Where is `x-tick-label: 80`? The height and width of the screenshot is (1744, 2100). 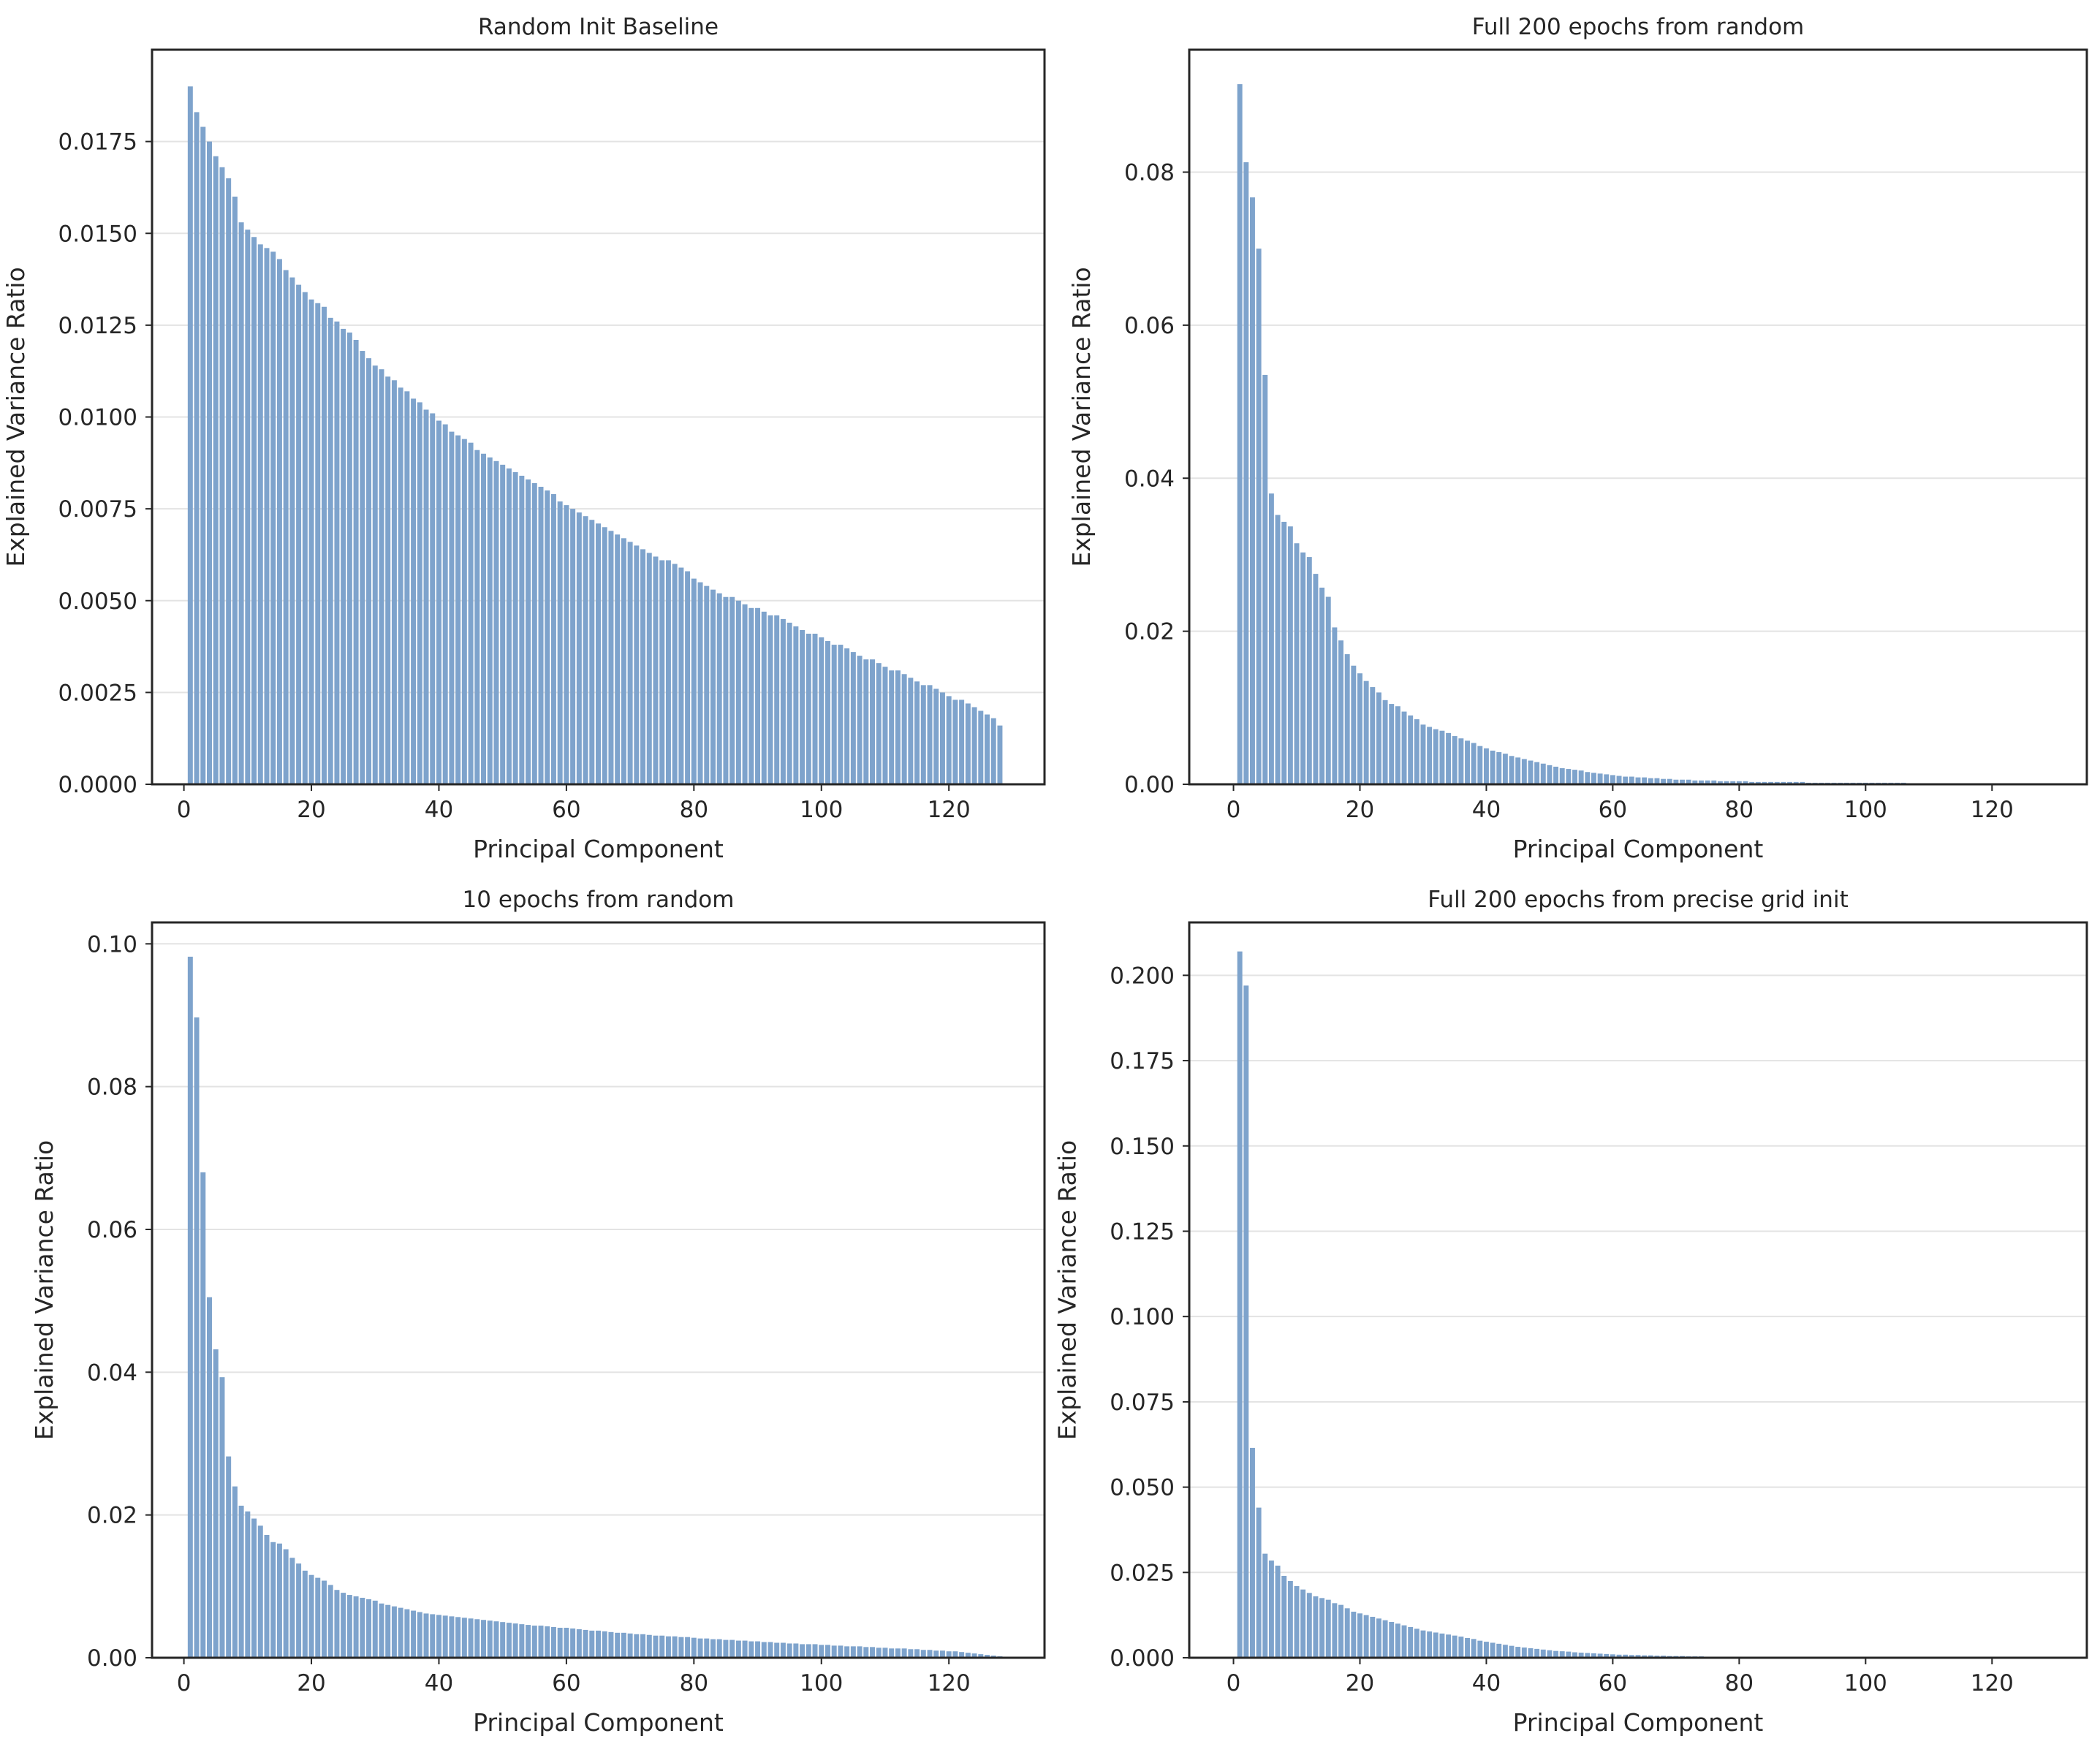 x-tick-label: 80 is located at coordinates (694, 810).